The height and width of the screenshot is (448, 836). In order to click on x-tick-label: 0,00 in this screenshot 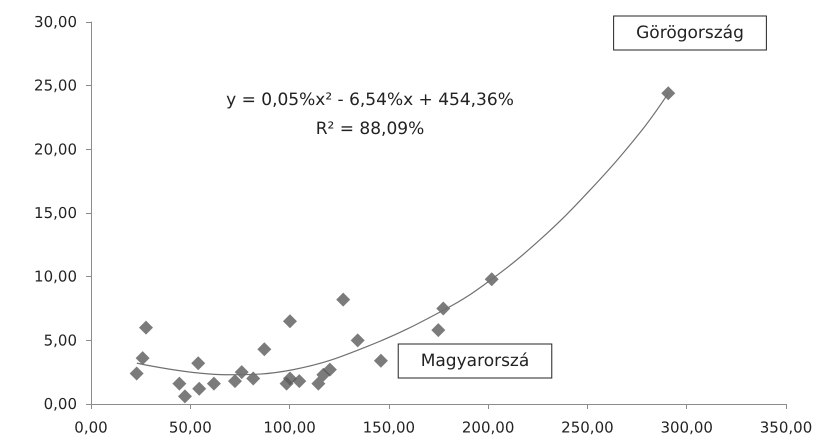, I will do `click(91, 427)`.